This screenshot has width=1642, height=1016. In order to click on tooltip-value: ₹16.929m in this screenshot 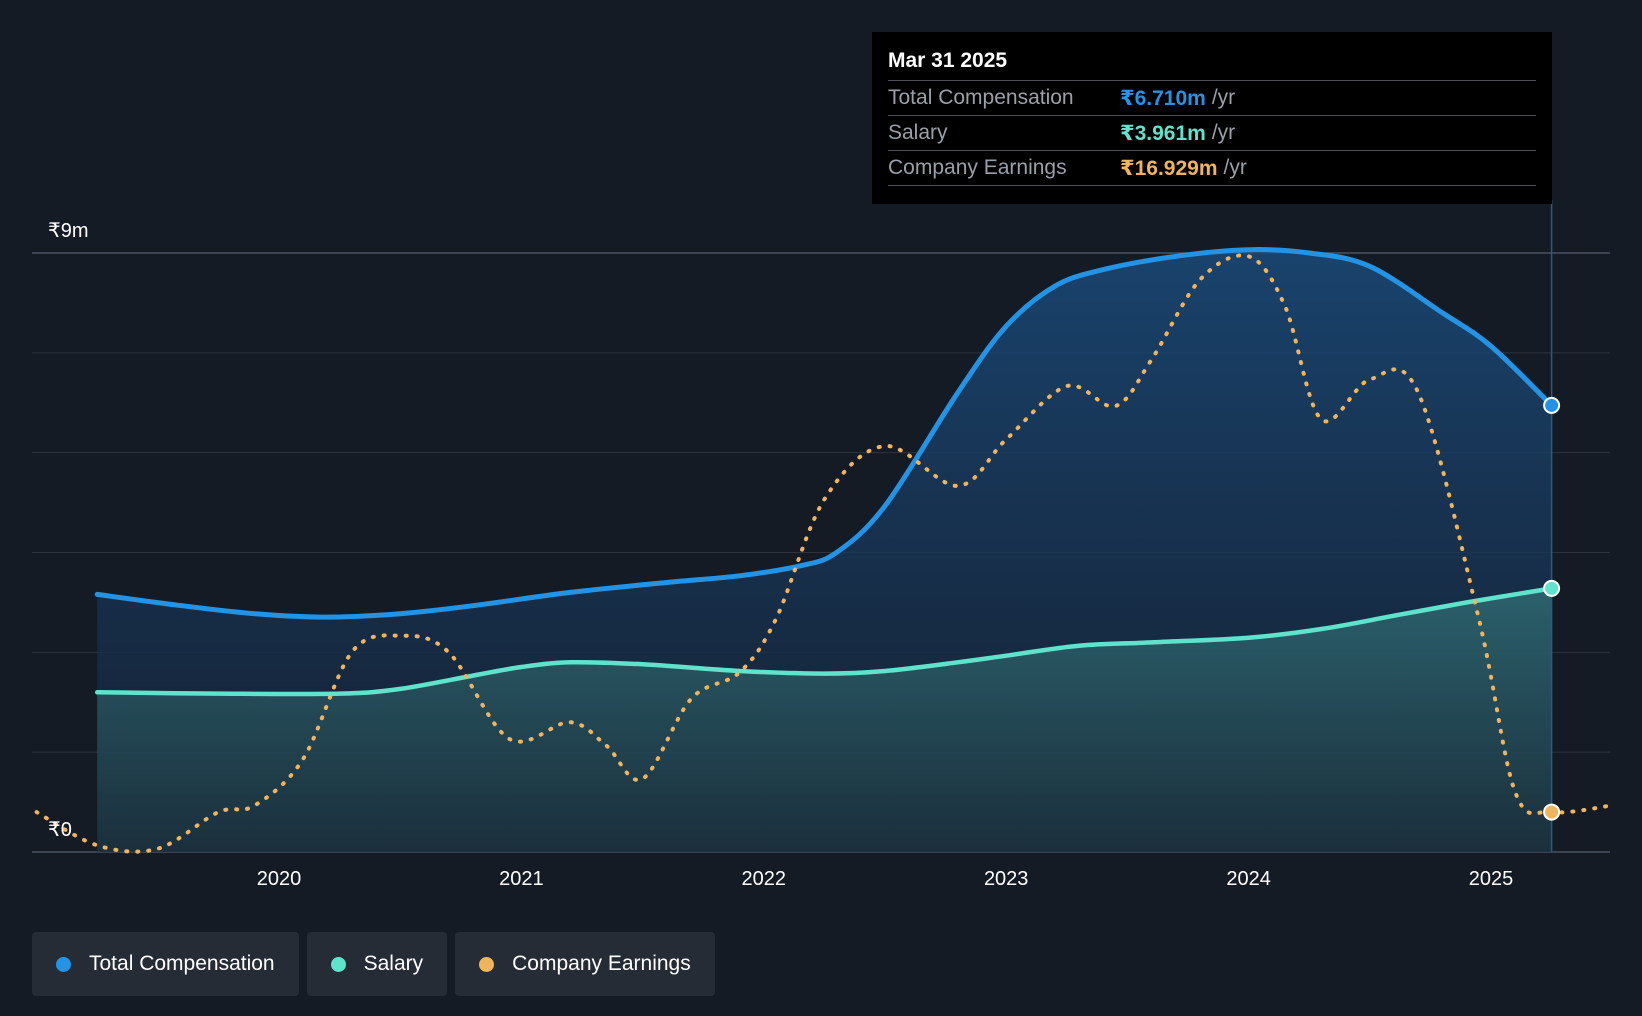, I will do `click(1169, 168)`.